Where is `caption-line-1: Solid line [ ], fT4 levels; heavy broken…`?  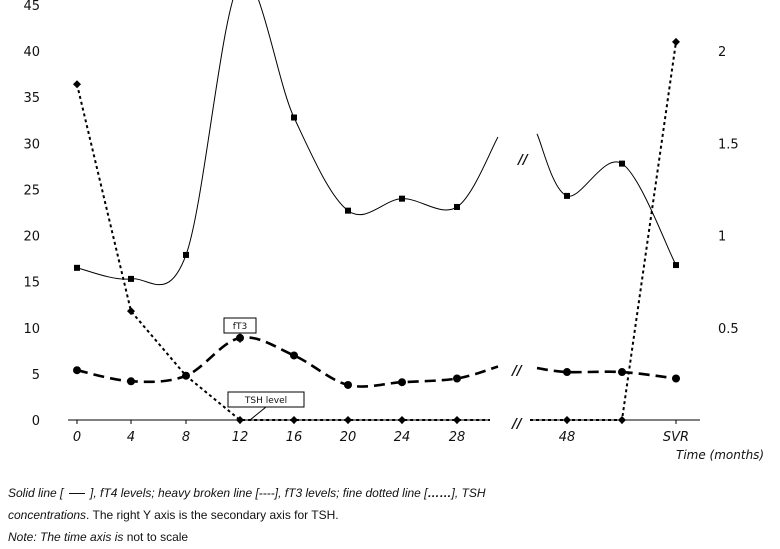 caption-line-1: Solid line [ ], fT4 levels; heavy broken… is located at coordinates (247, 493).